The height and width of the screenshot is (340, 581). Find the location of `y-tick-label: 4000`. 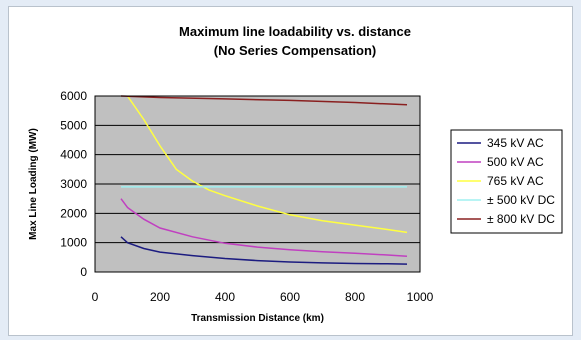

y-tick-label: 4000 is located at coordinates (73, 155).